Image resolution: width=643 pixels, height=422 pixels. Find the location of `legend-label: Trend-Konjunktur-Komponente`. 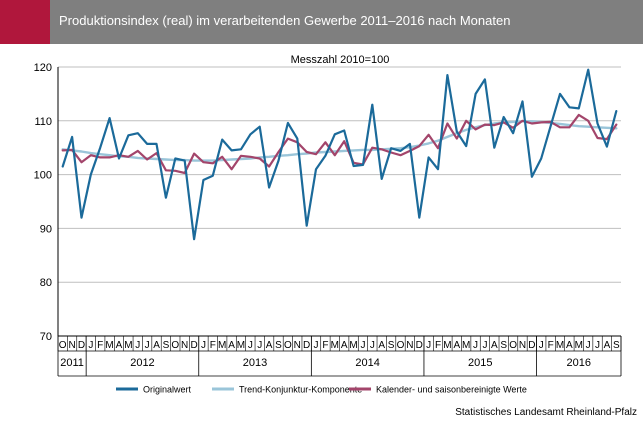

legend-label: Trend-Konjunktur-Komponente is located at coordinates (300, 390).